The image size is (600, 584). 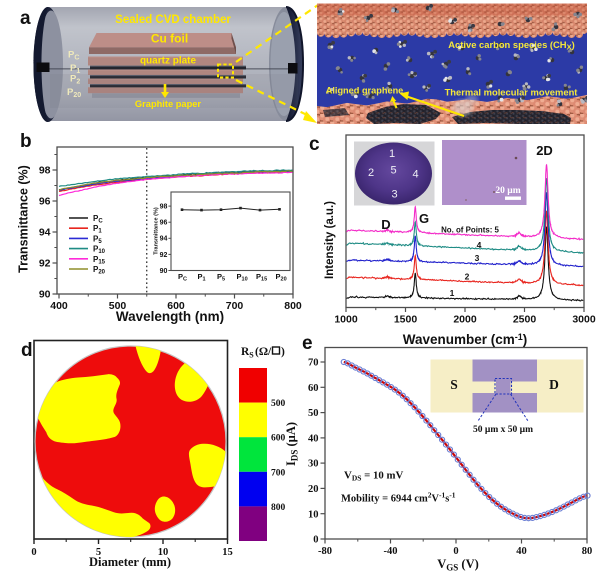 I want to click on svg-text: 400, so click(x=59, y=306).